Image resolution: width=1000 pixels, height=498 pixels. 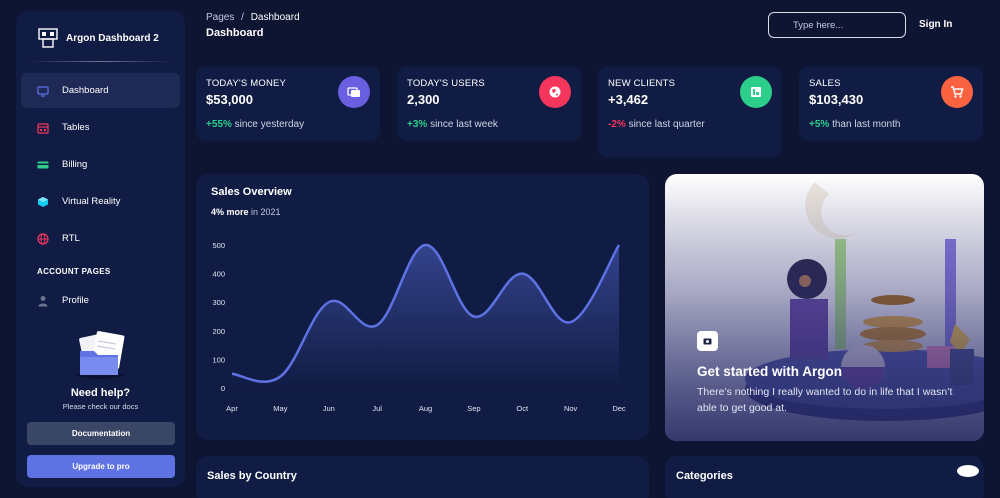 What do you see at coordinates (100, 127) in the screenshot?
I see `sidebar-item-tables: Tables` at bounding box center [100, 127].